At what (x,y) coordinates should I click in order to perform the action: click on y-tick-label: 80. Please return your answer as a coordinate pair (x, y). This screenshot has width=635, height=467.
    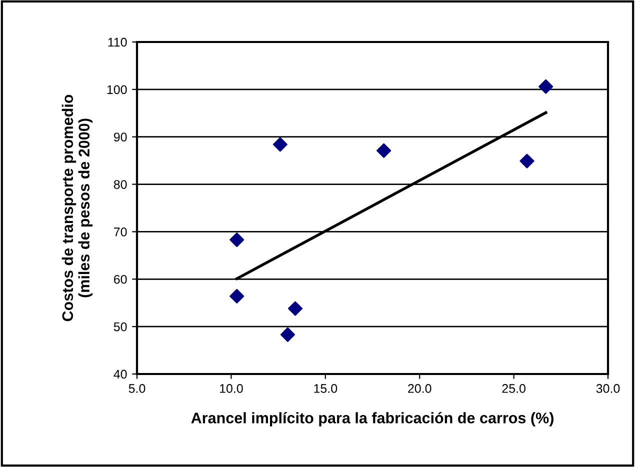
    Looking at the image, I should click on (120, 184).